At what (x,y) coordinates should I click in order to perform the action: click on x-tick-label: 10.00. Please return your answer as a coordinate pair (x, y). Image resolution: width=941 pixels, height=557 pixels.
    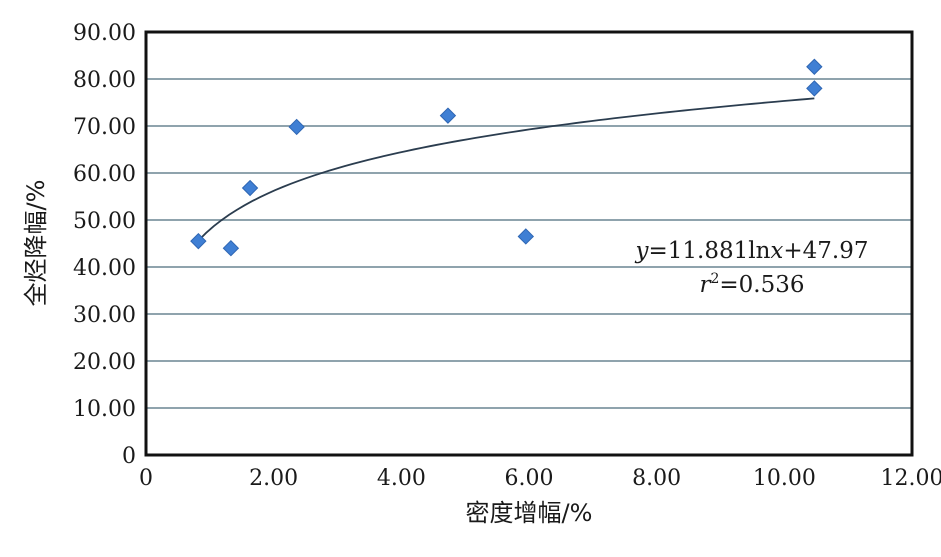
    Looking at the image, I should click on (784, 478).